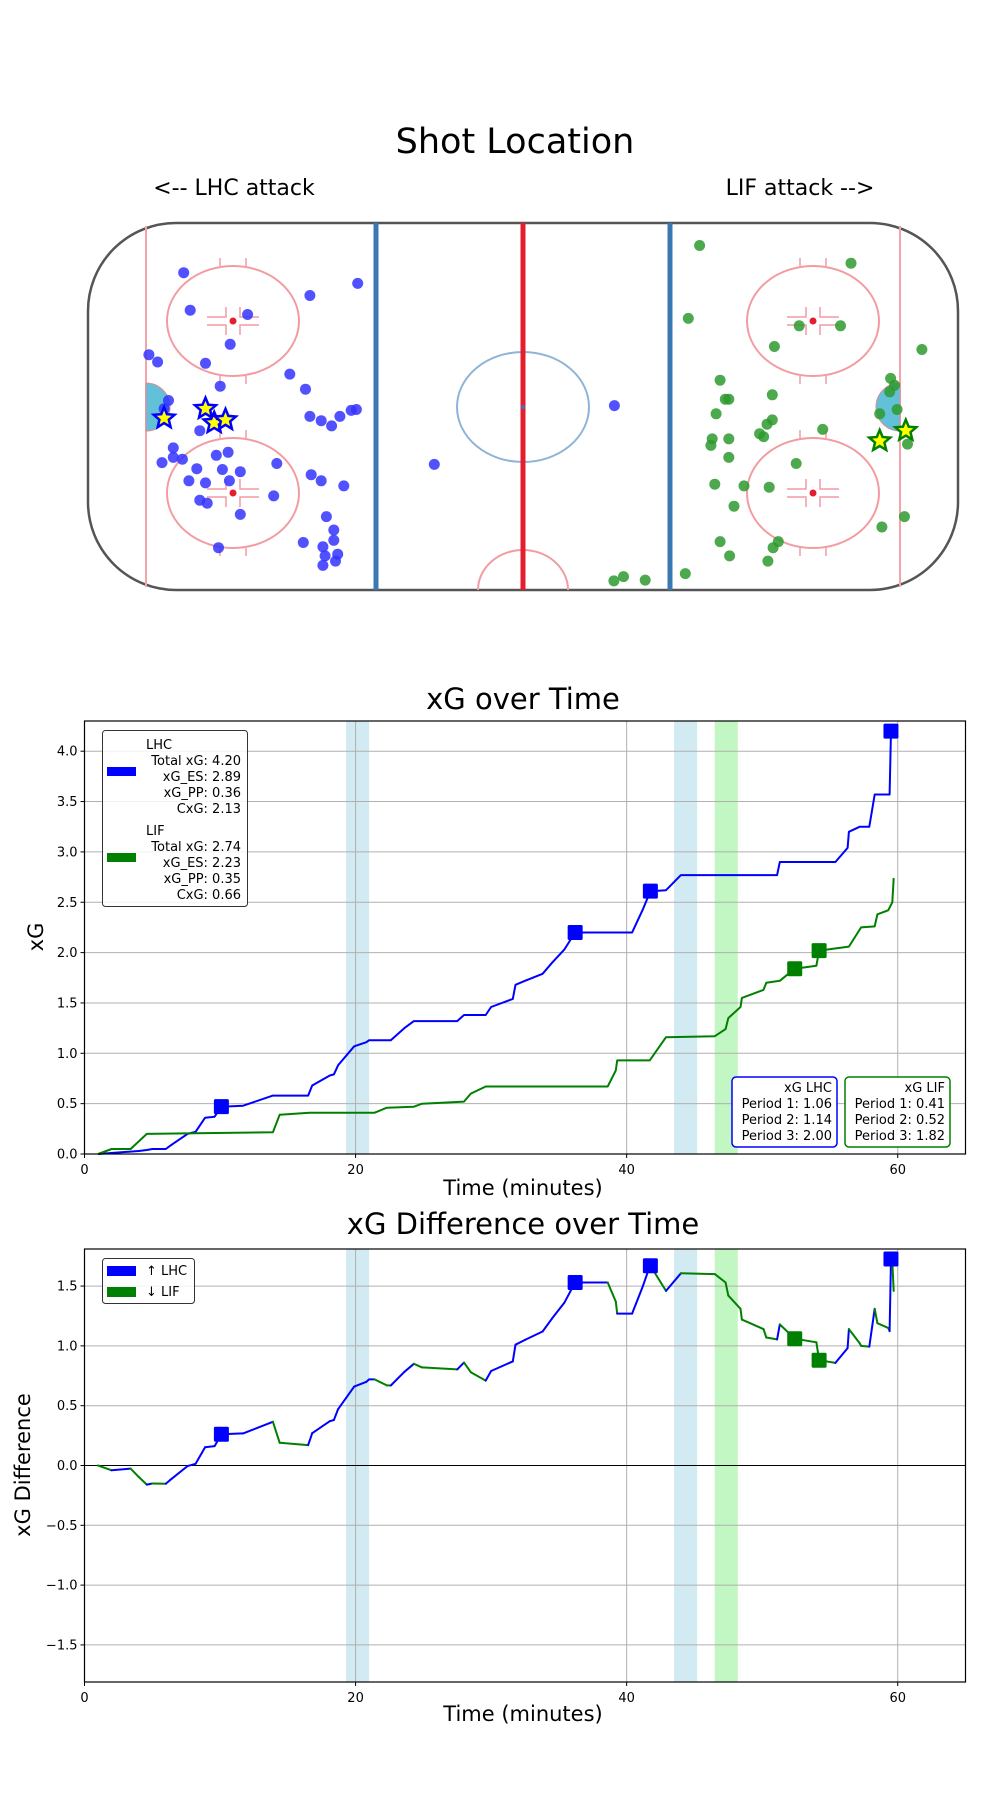 This screenshot has height=1800, width=1000. What do you see at coordinates (23, 1465) in the screenshot?
I see `y-axis-label: xG Difference` at bounding box center [23, 1465].